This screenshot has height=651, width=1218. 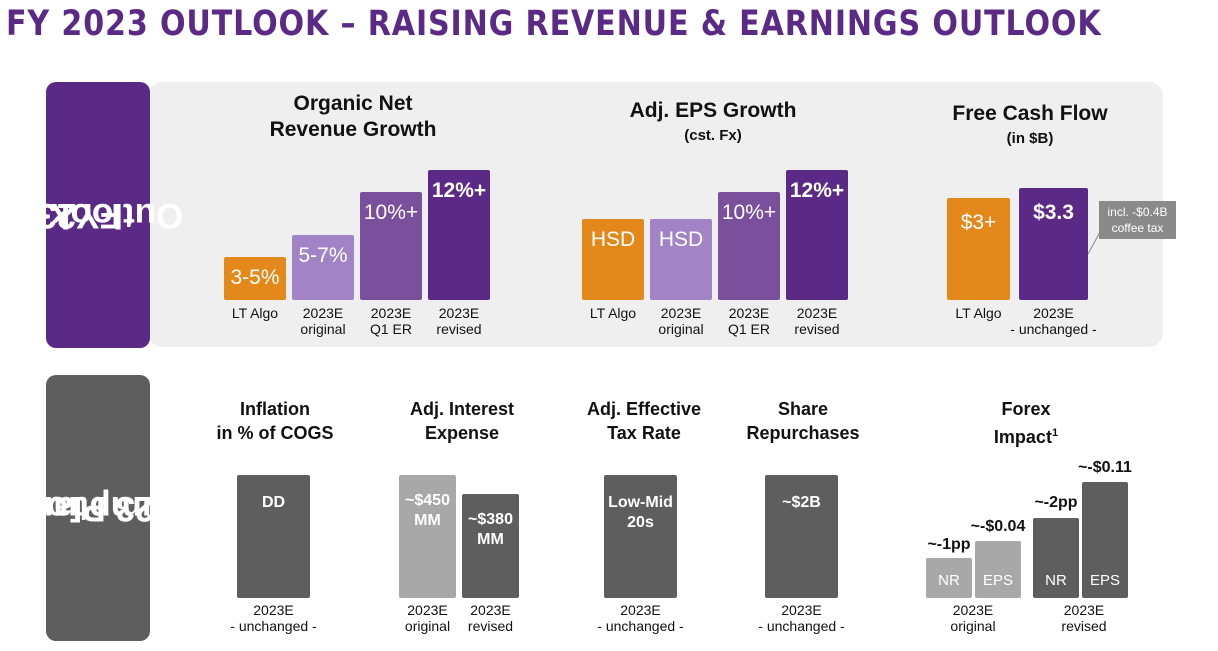 I want to click on forex-original-category-label: 2023E original, so click(x=973, y=618).